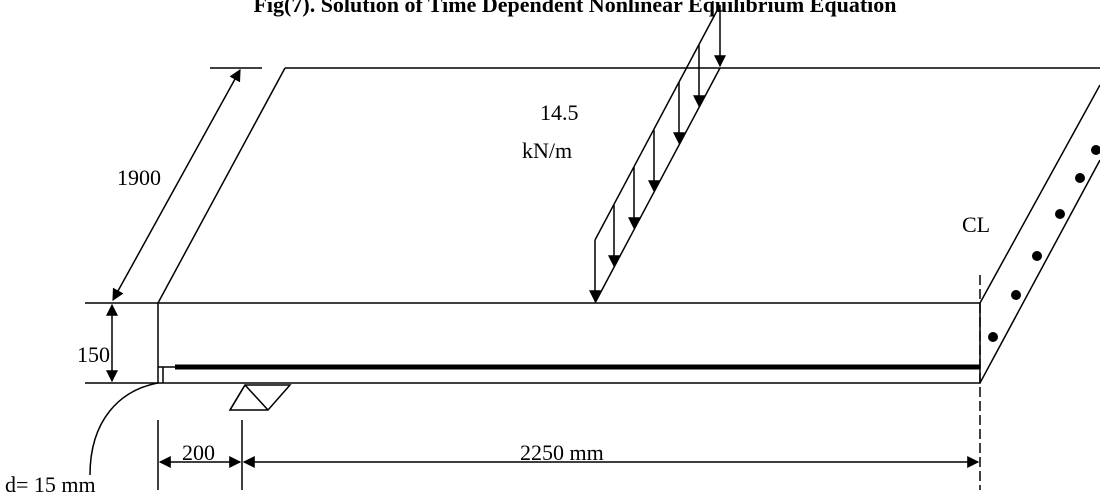  Describe the element at coordinates (139, 177) in the screenshot. I see `dim-width: 1900` at that location.